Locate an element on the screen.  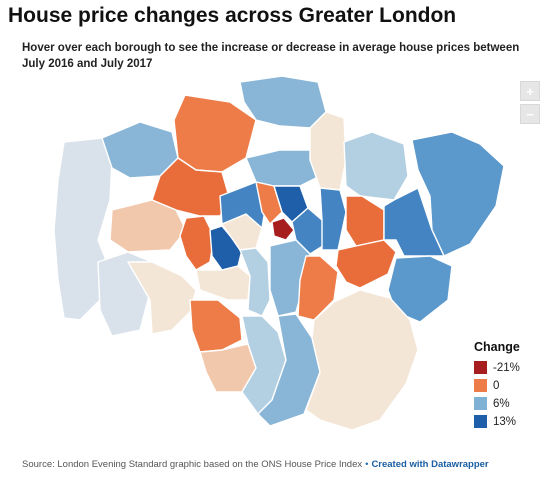
borough-bexley is located at coordinates (414, 222).